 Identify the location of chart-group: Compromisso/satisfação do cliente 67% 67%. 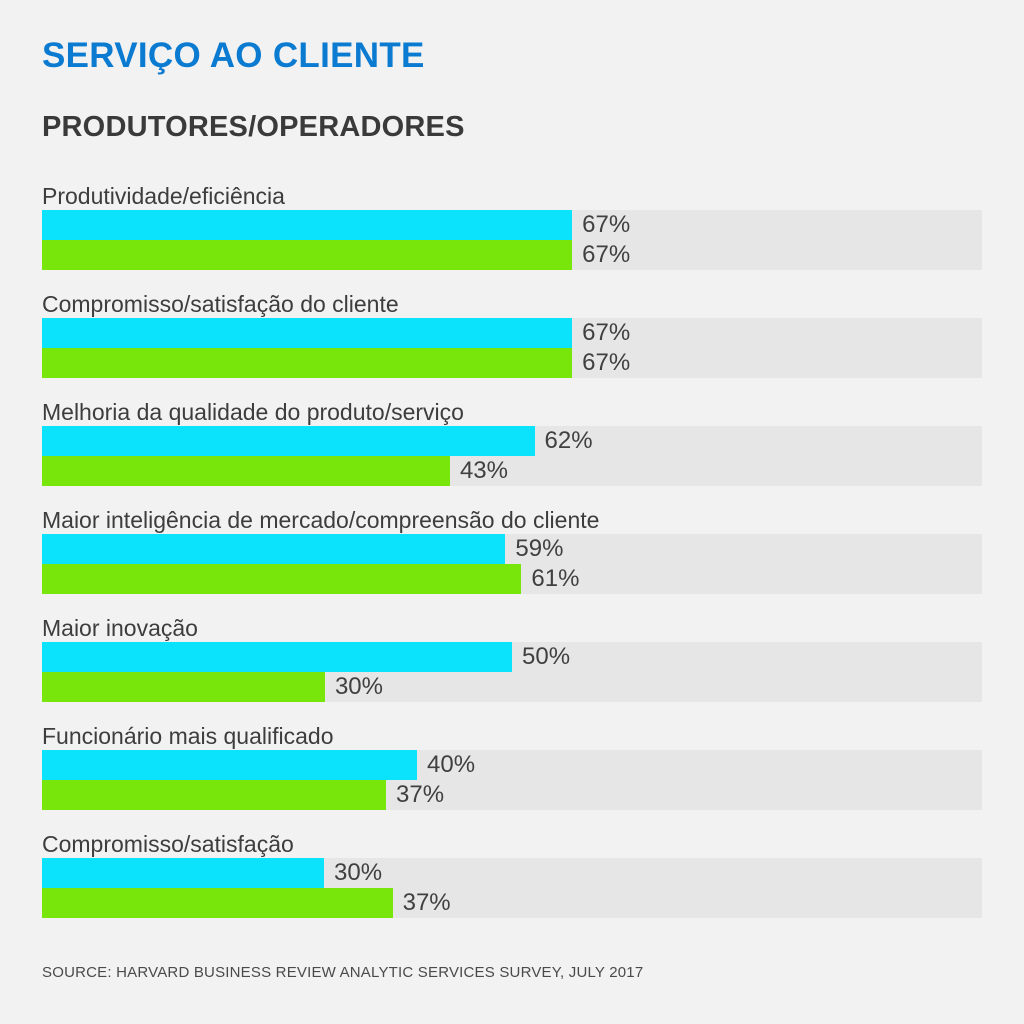
(512, 334).